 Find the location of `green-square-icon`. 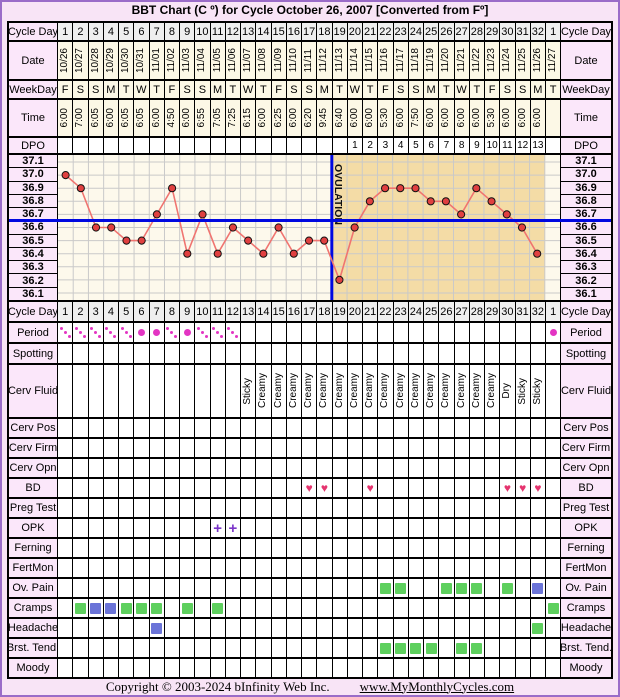

green-square-icon is located at coordinates (477, 588).